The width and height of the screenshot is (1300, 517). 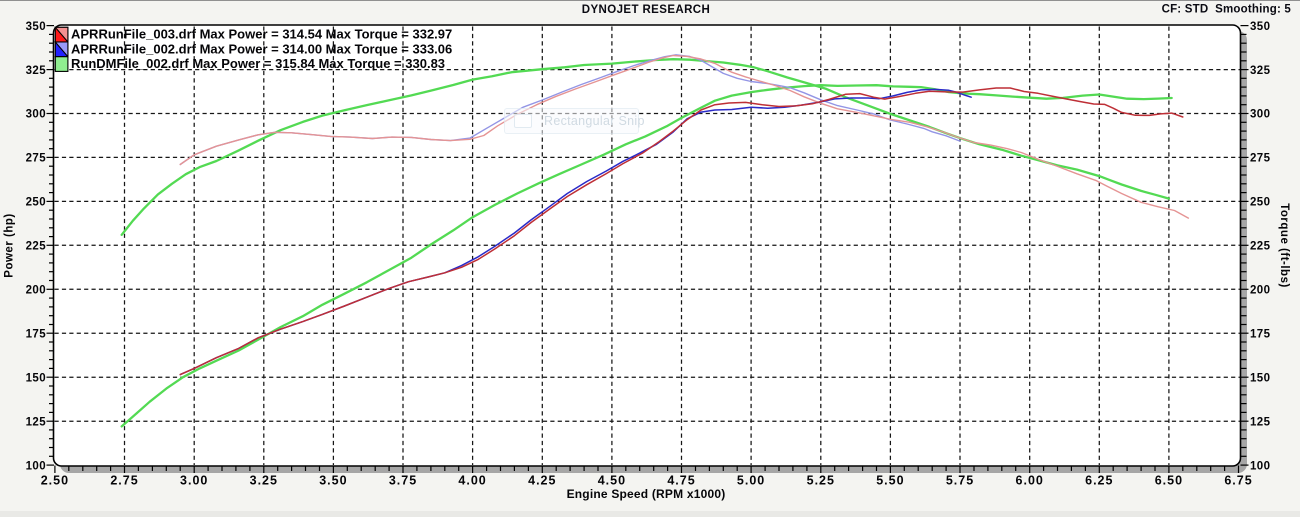 I want to click on svg-text: DYNOJET RESEARCH, so click(x=646, y=10).